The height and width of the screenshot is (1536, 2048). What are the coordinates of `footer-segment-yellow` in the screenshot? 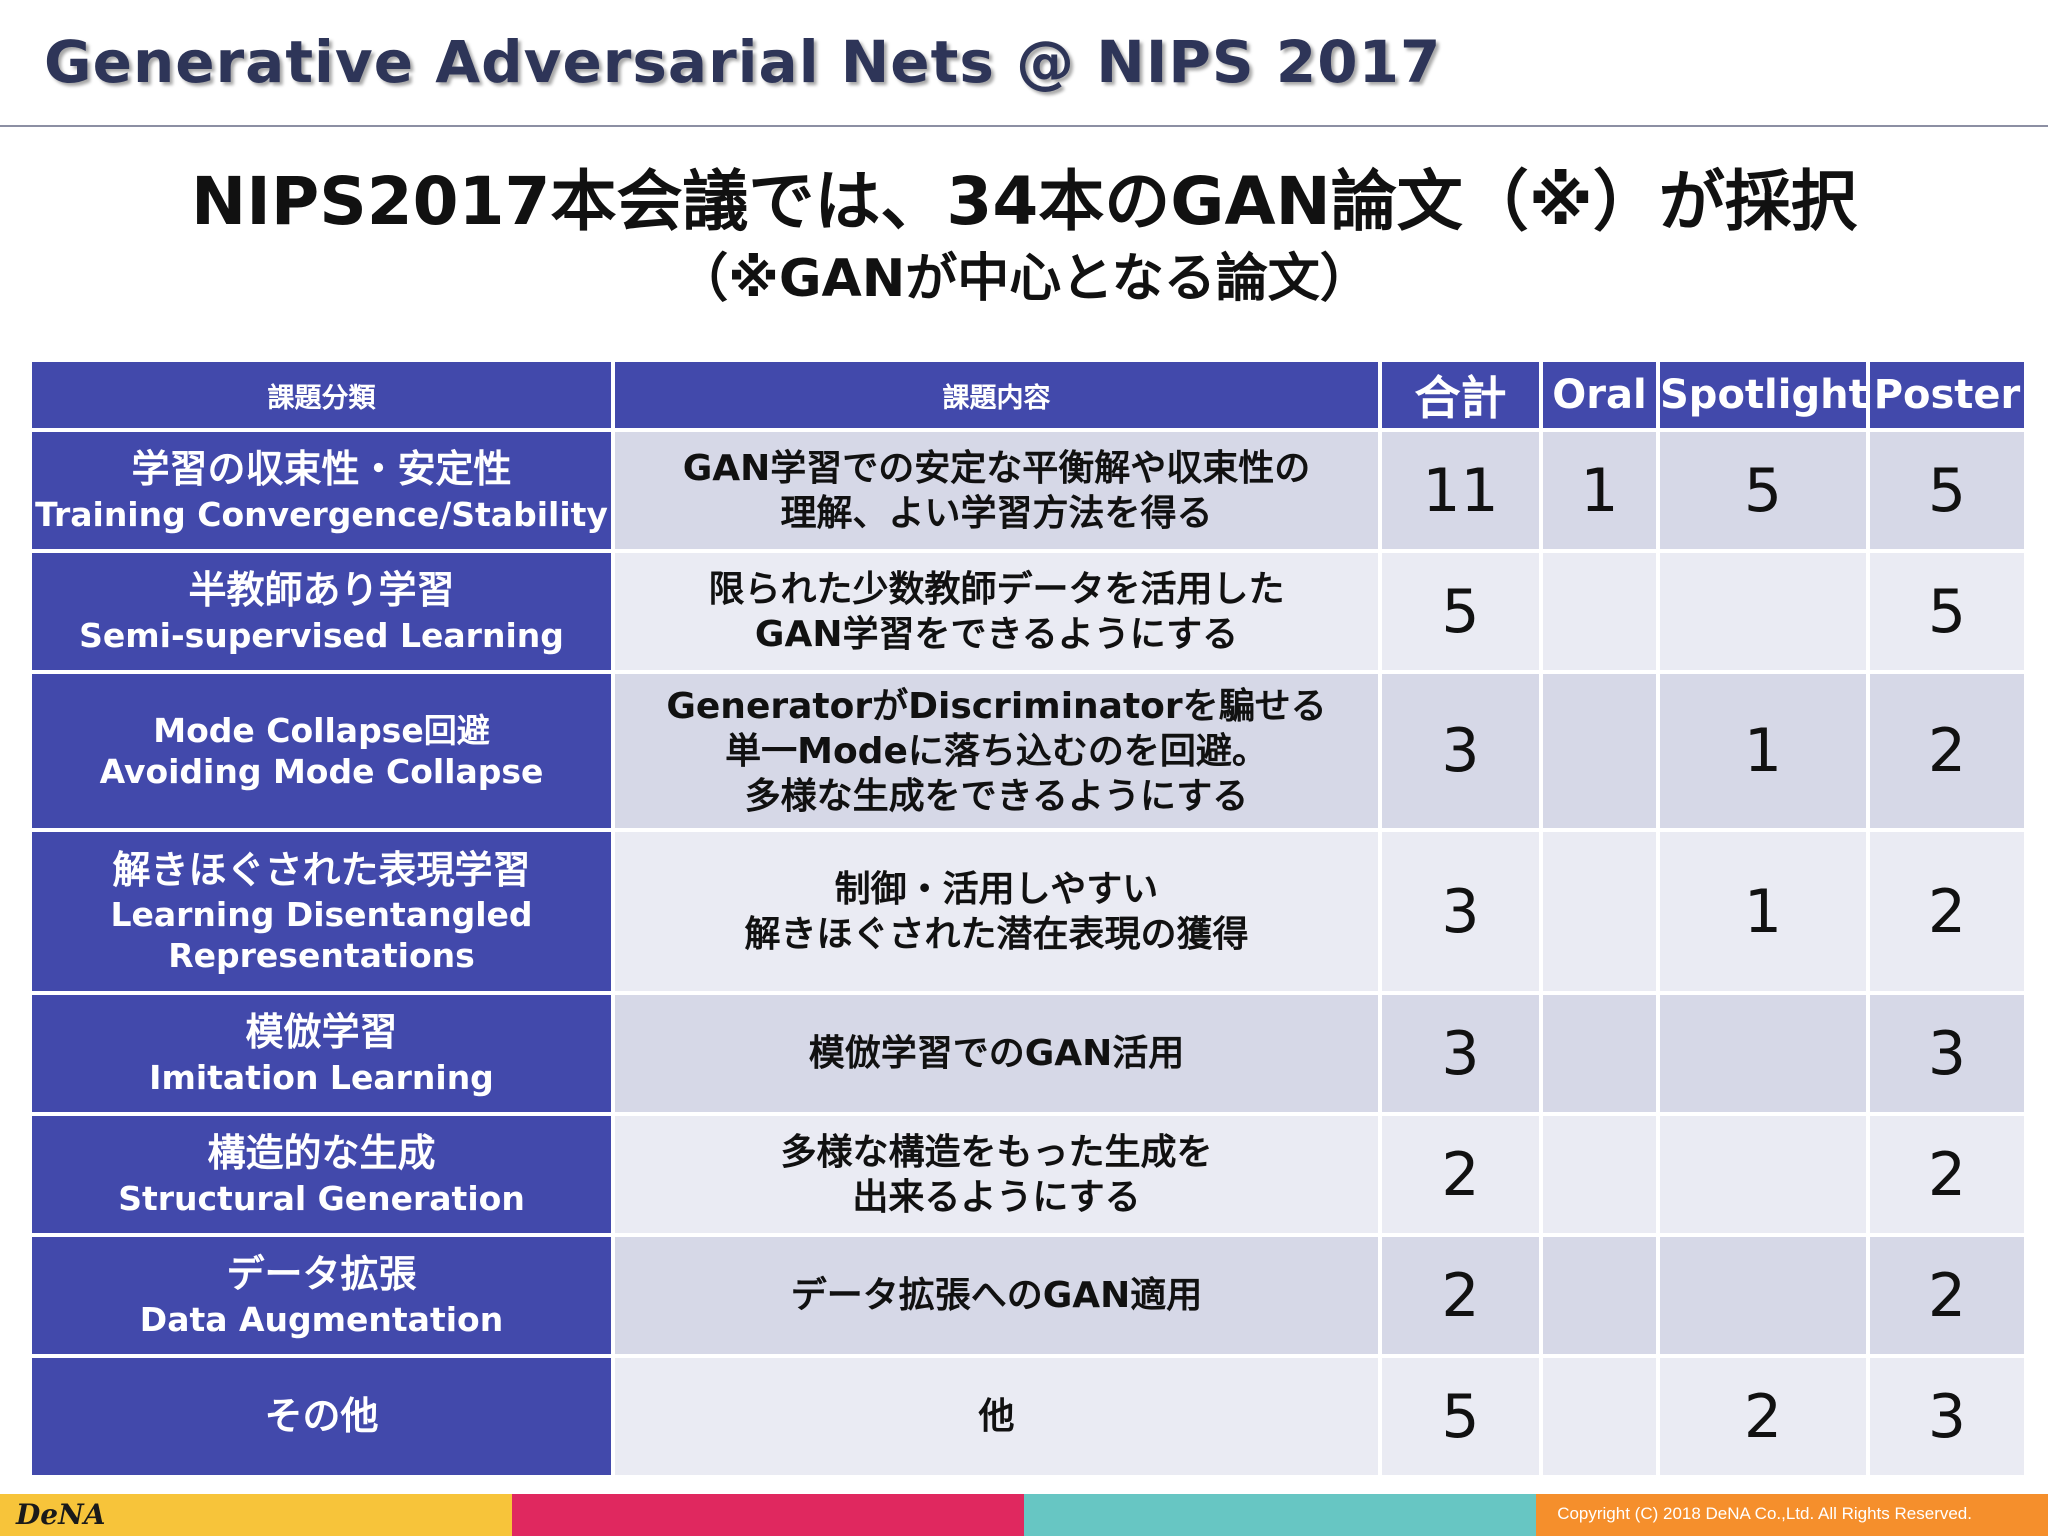 It's located at (256, 1515).